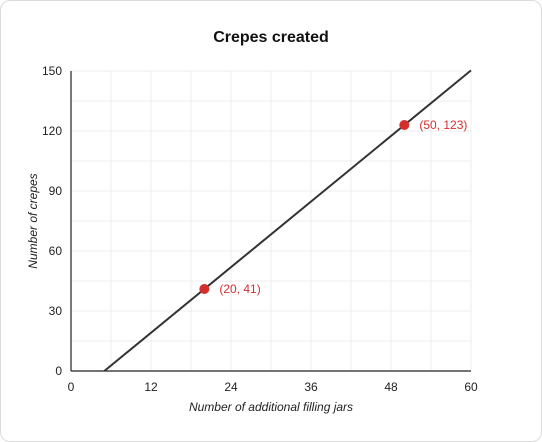  Describe the element at coordinates (471, 387) in the screenshot. I see `x-tick-label: 60` at that location.